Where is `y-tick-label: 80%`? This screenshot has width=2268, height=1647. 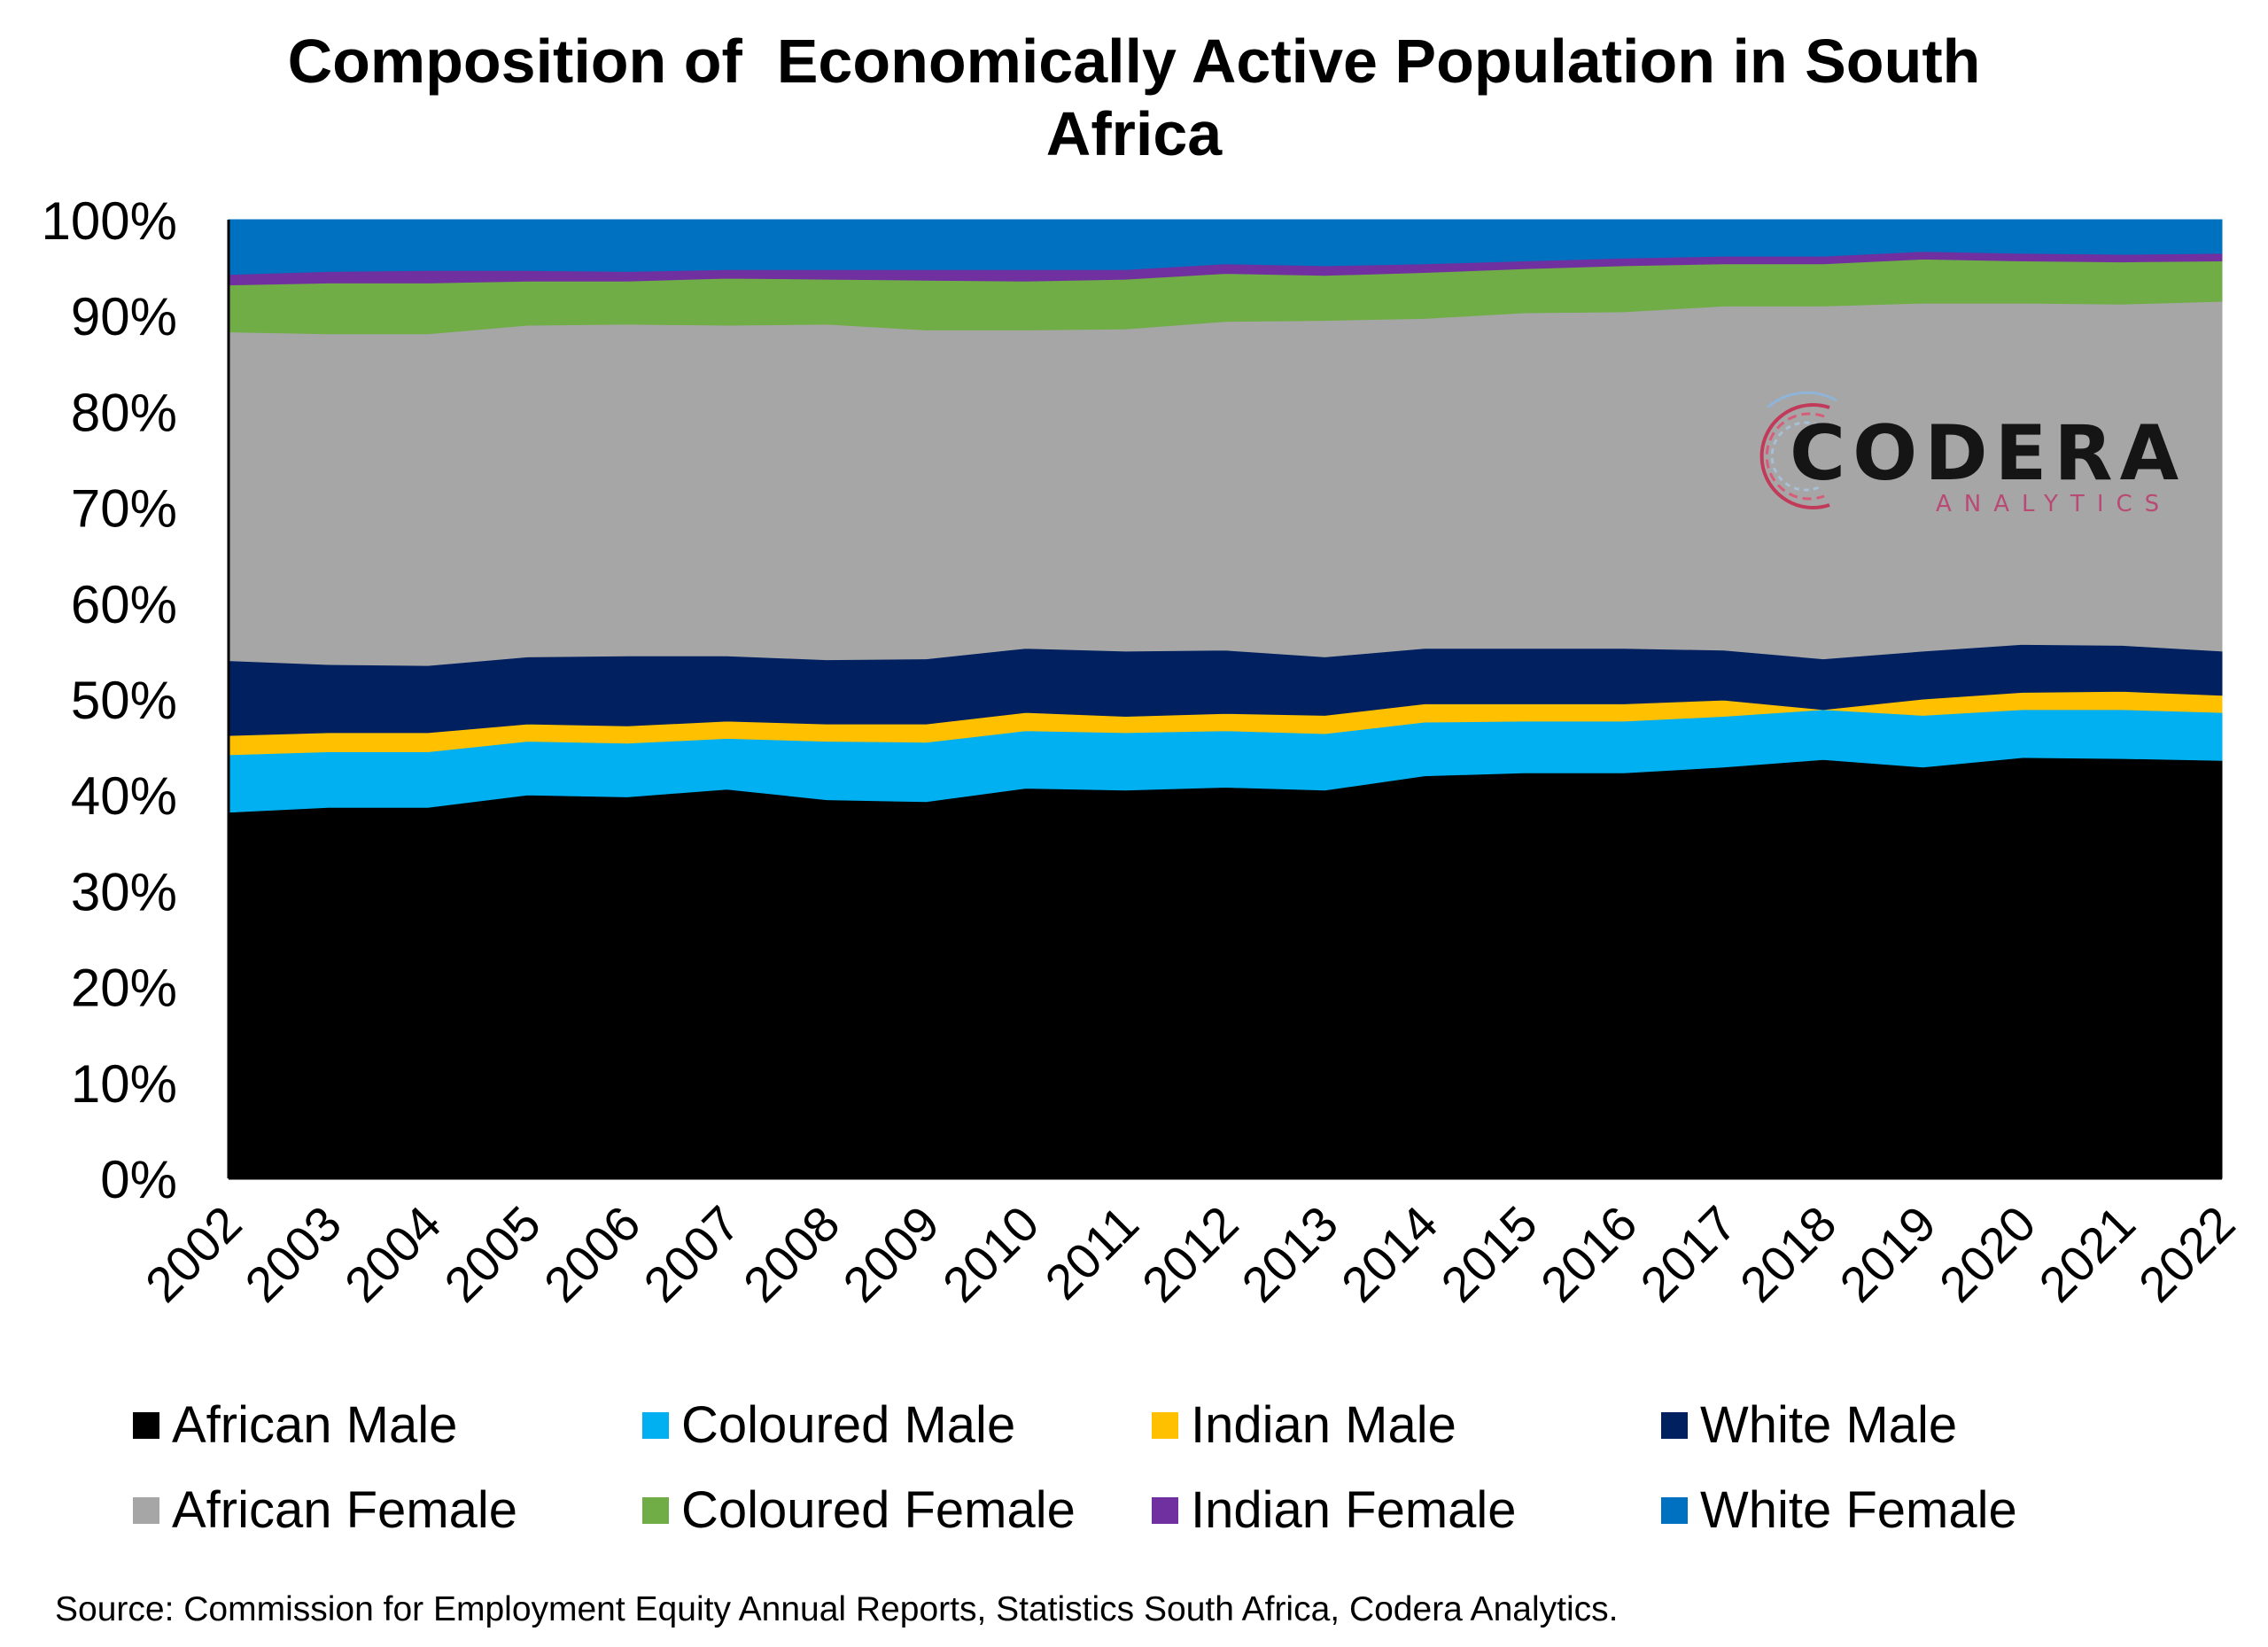
y-tick-label: 80% is located at coordinates (124, 412).